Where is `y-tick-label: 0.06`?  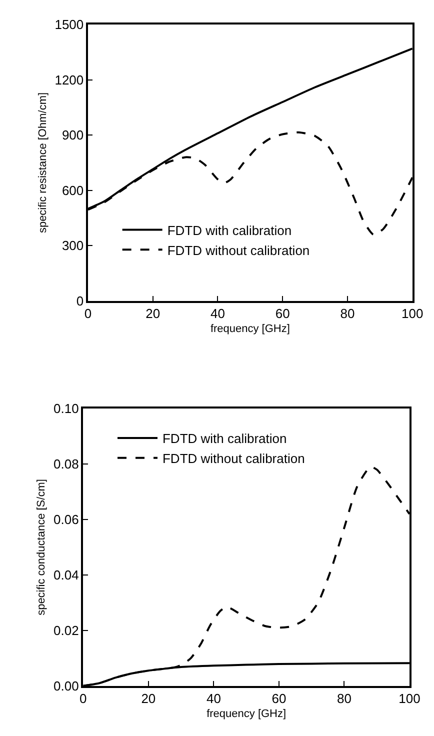
y-tick-label: 0.06 is located at coordinates (66, 520).